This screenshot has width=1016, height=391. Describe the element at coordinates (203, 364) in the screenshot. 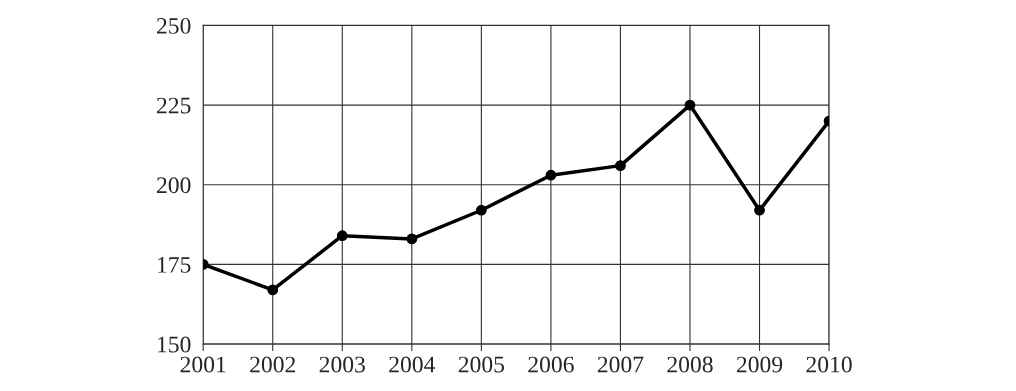

I see `x-tick-label: 2001` at that location.